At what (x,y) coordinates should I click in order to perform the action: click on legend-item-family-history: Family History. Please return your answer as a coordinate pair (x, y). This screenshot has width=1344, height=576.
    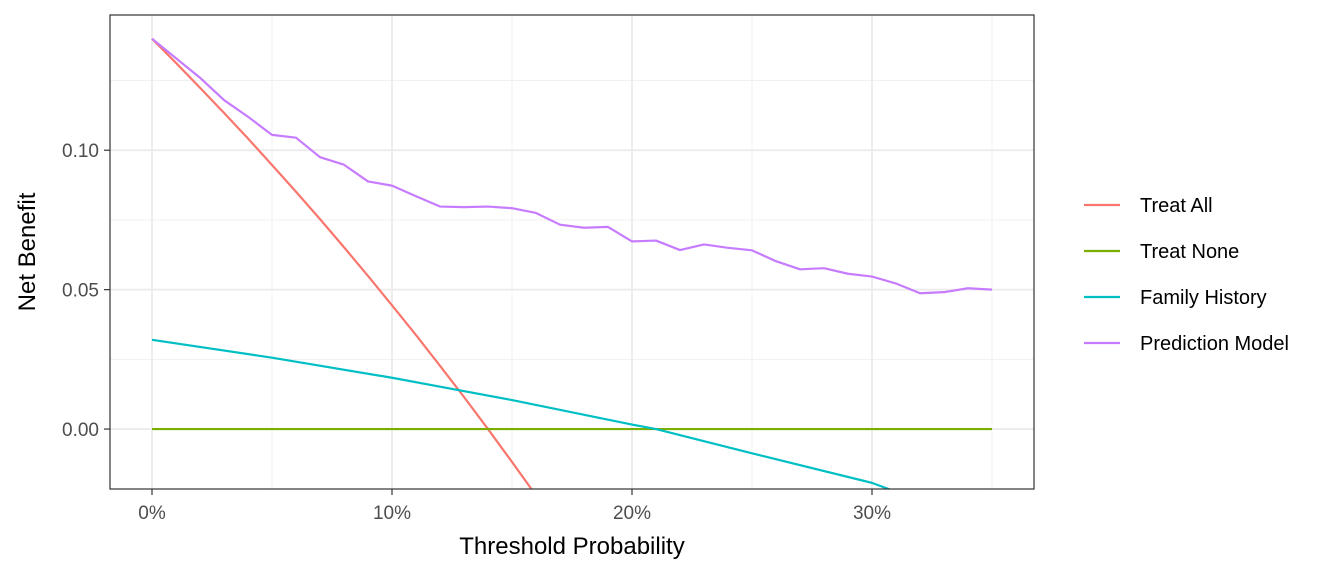
    Looking at the image, I should click on (1175, 298).